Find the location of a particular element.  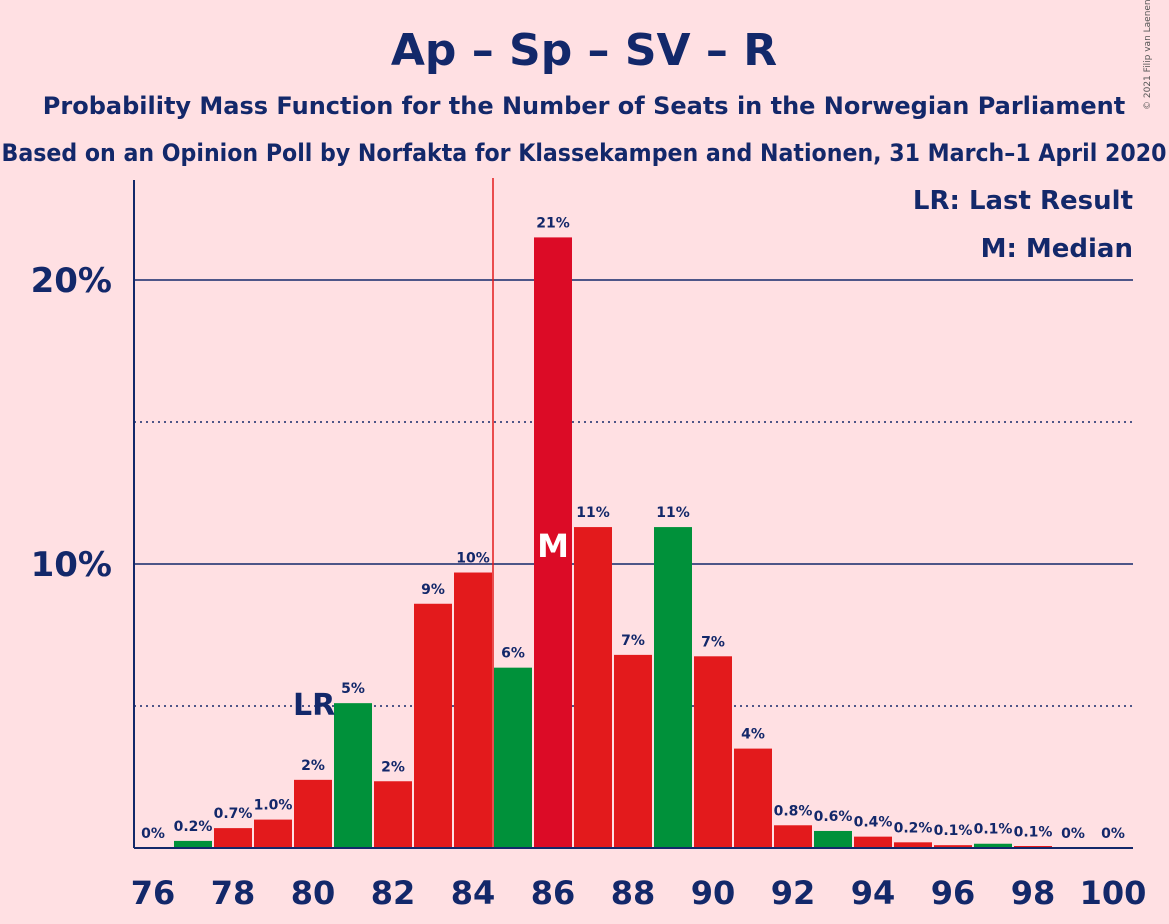

bar-label-86: 21% is located at coordinates (553, 223).